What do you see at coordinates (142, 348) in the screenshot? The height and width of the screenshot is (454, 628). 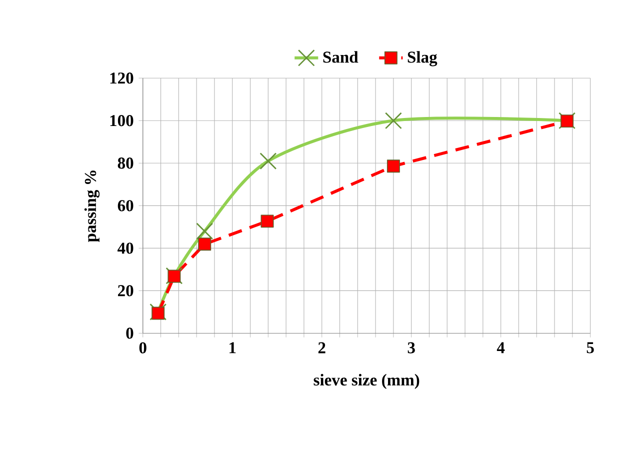 I see `x-tick-label: 0` at bounding box center [142, 348].